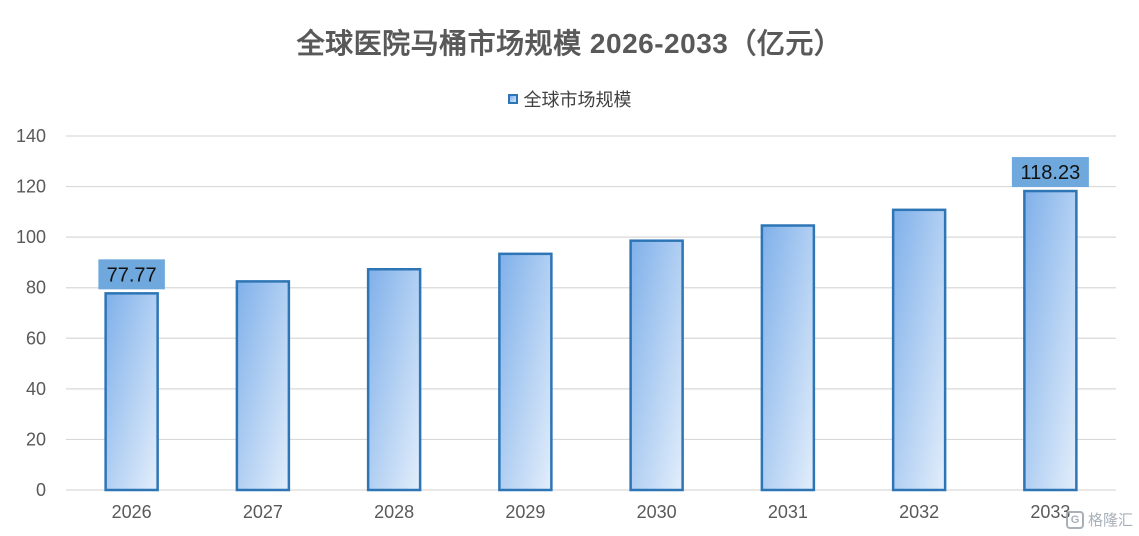 This screenshot has height=536, width=1139. Describe the element at coordinates (1050, 512) in the screenshot. I see `x-tick-label: 2033` at that location.